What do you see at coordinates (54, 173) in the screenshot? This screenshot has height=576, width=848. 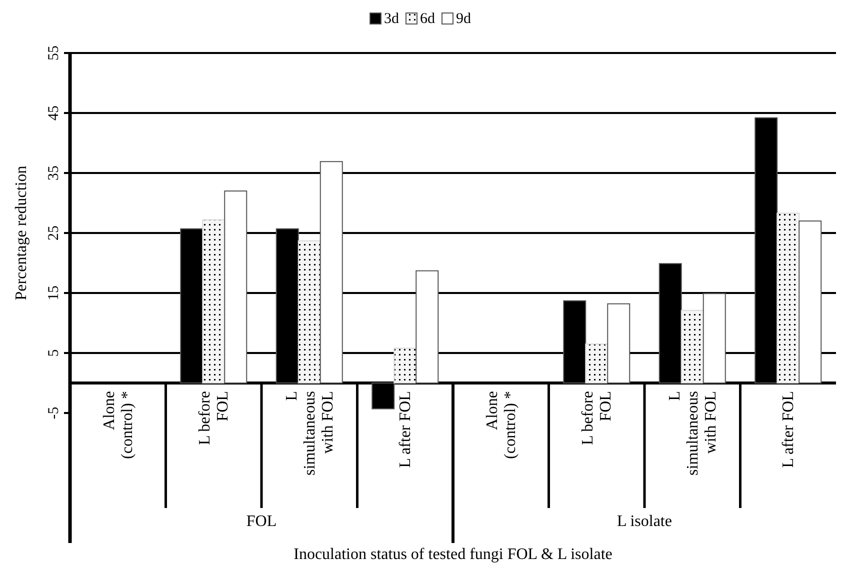 I see `y-tick-label: 35` at bounding box center [54, 173].